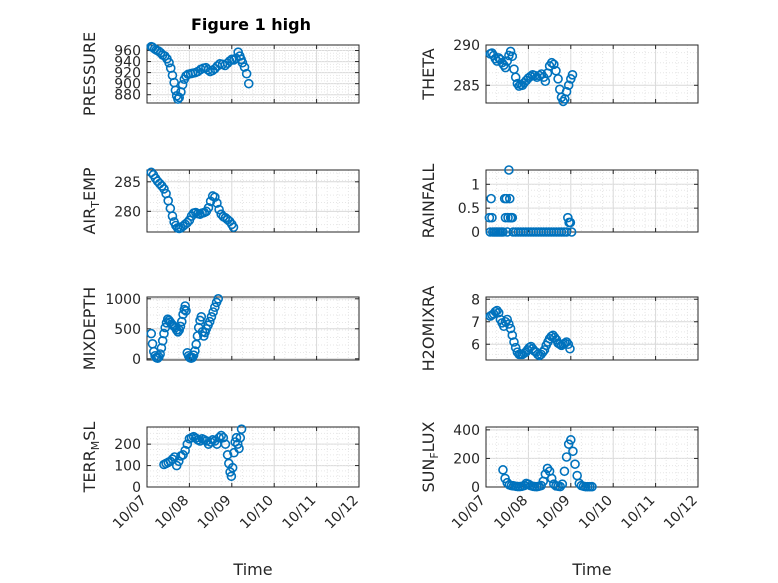 This screenshot has height=583, width=778. I want to click on y-axis-label: PRESSURE, so click(89, 74).